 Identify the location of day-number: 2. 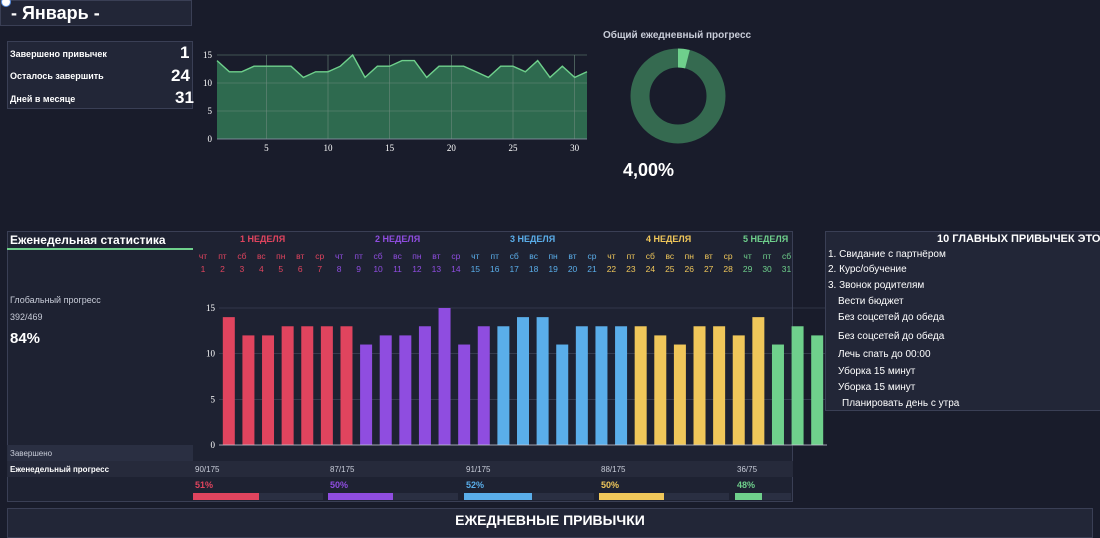
(222, 269).